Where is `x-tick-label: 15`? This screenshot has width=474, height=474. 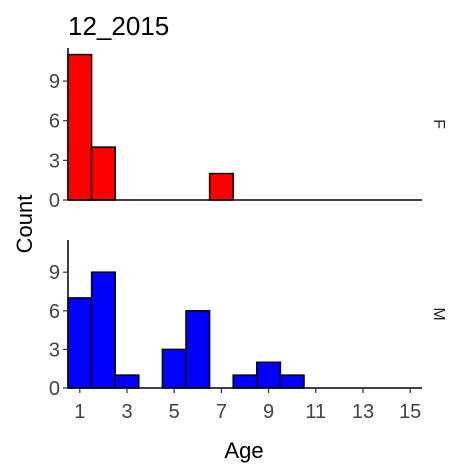 x-tick-label: 15 is located at coordinates (410, 412).